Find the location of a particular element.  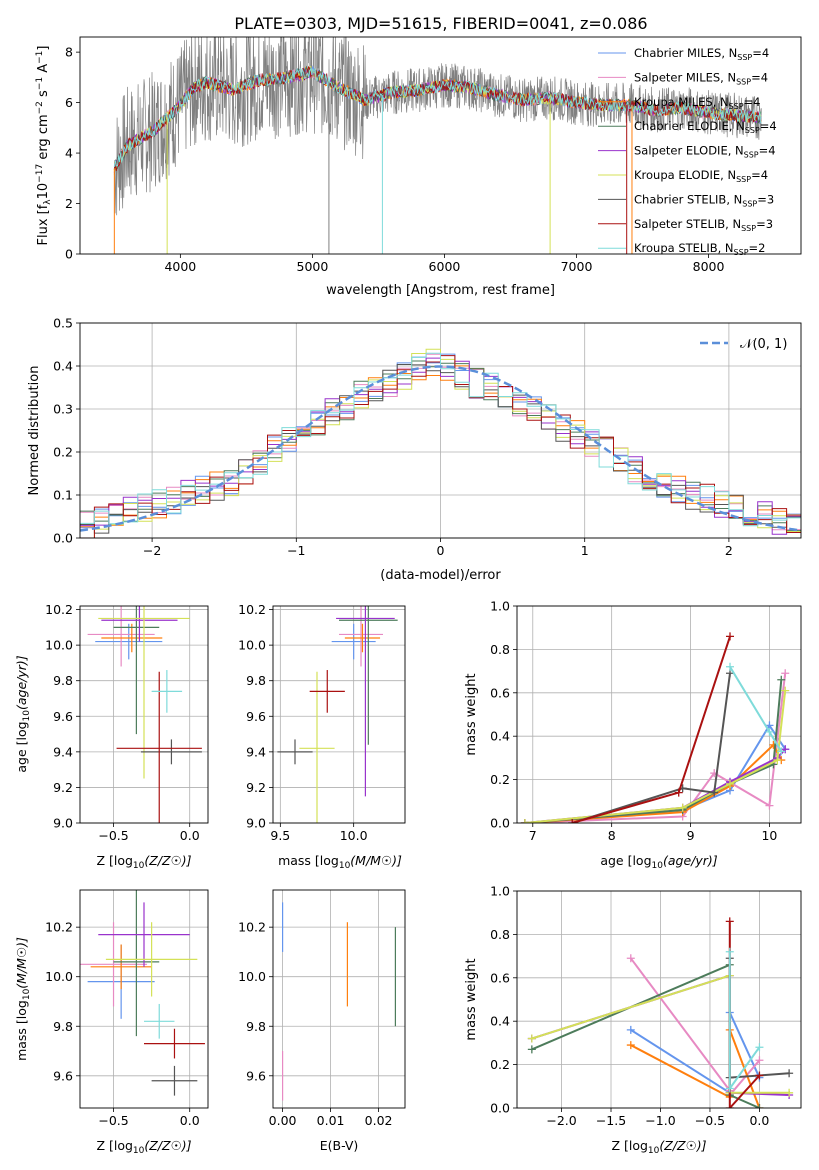

legend-label: 𝒩(0, 1) is located at coordinates (763, 344).